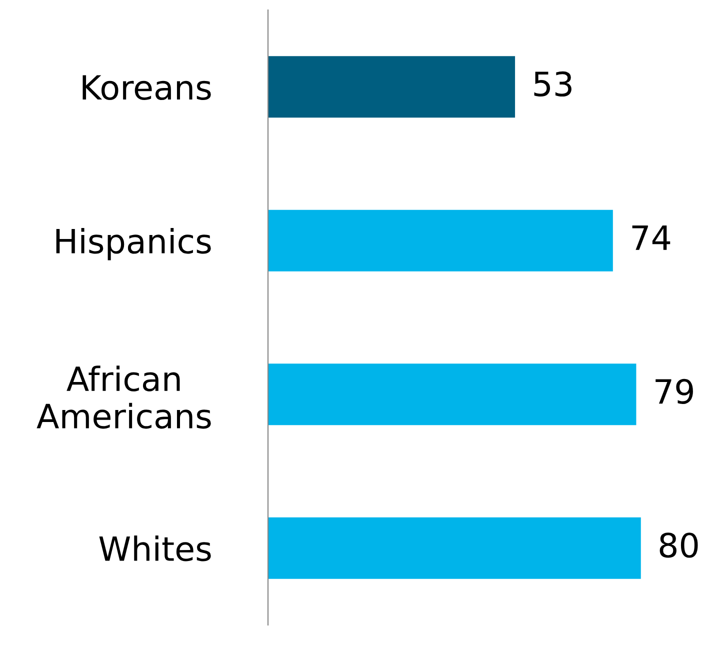  What do you see at coordinates (553, 84) in the screenshot?
I see `data-label: 53` at bounding box center [553, 84].